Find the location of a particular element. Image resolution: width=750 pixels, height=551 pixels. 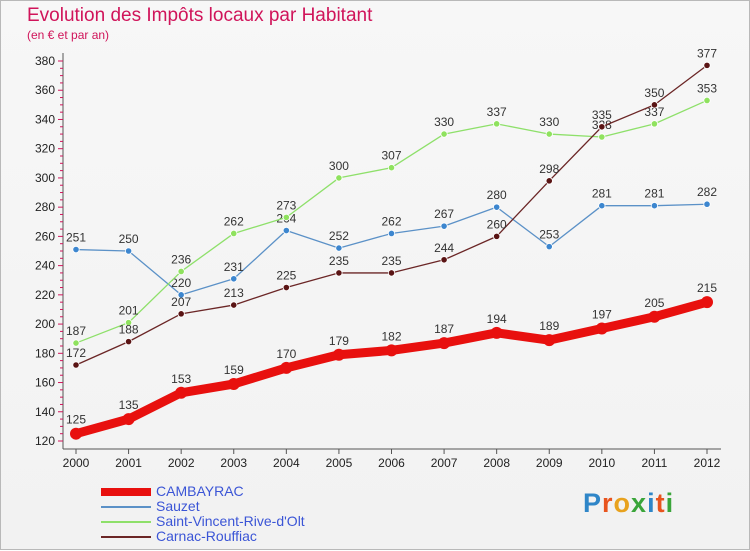

x-tick-label: 2000 is located at coordinates (76, 463).